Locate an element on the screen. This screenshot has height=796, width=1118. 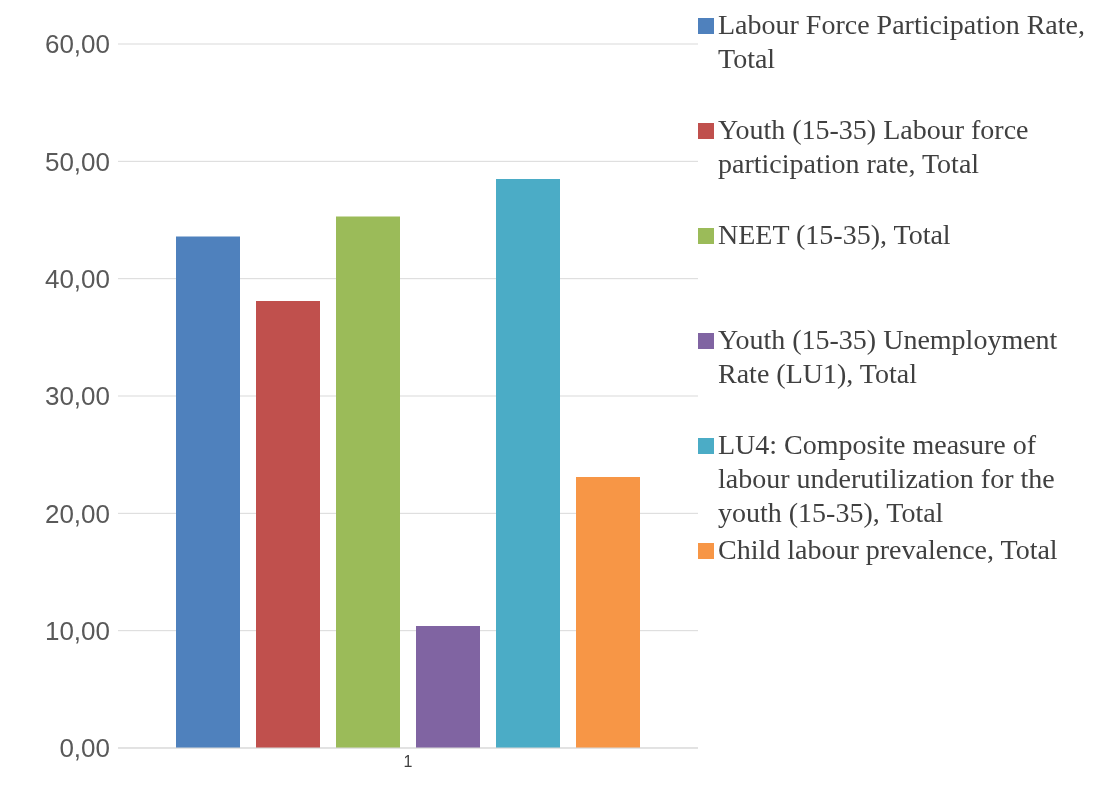
y-tick-label: 10,00 is located at coordinates (77, 630).